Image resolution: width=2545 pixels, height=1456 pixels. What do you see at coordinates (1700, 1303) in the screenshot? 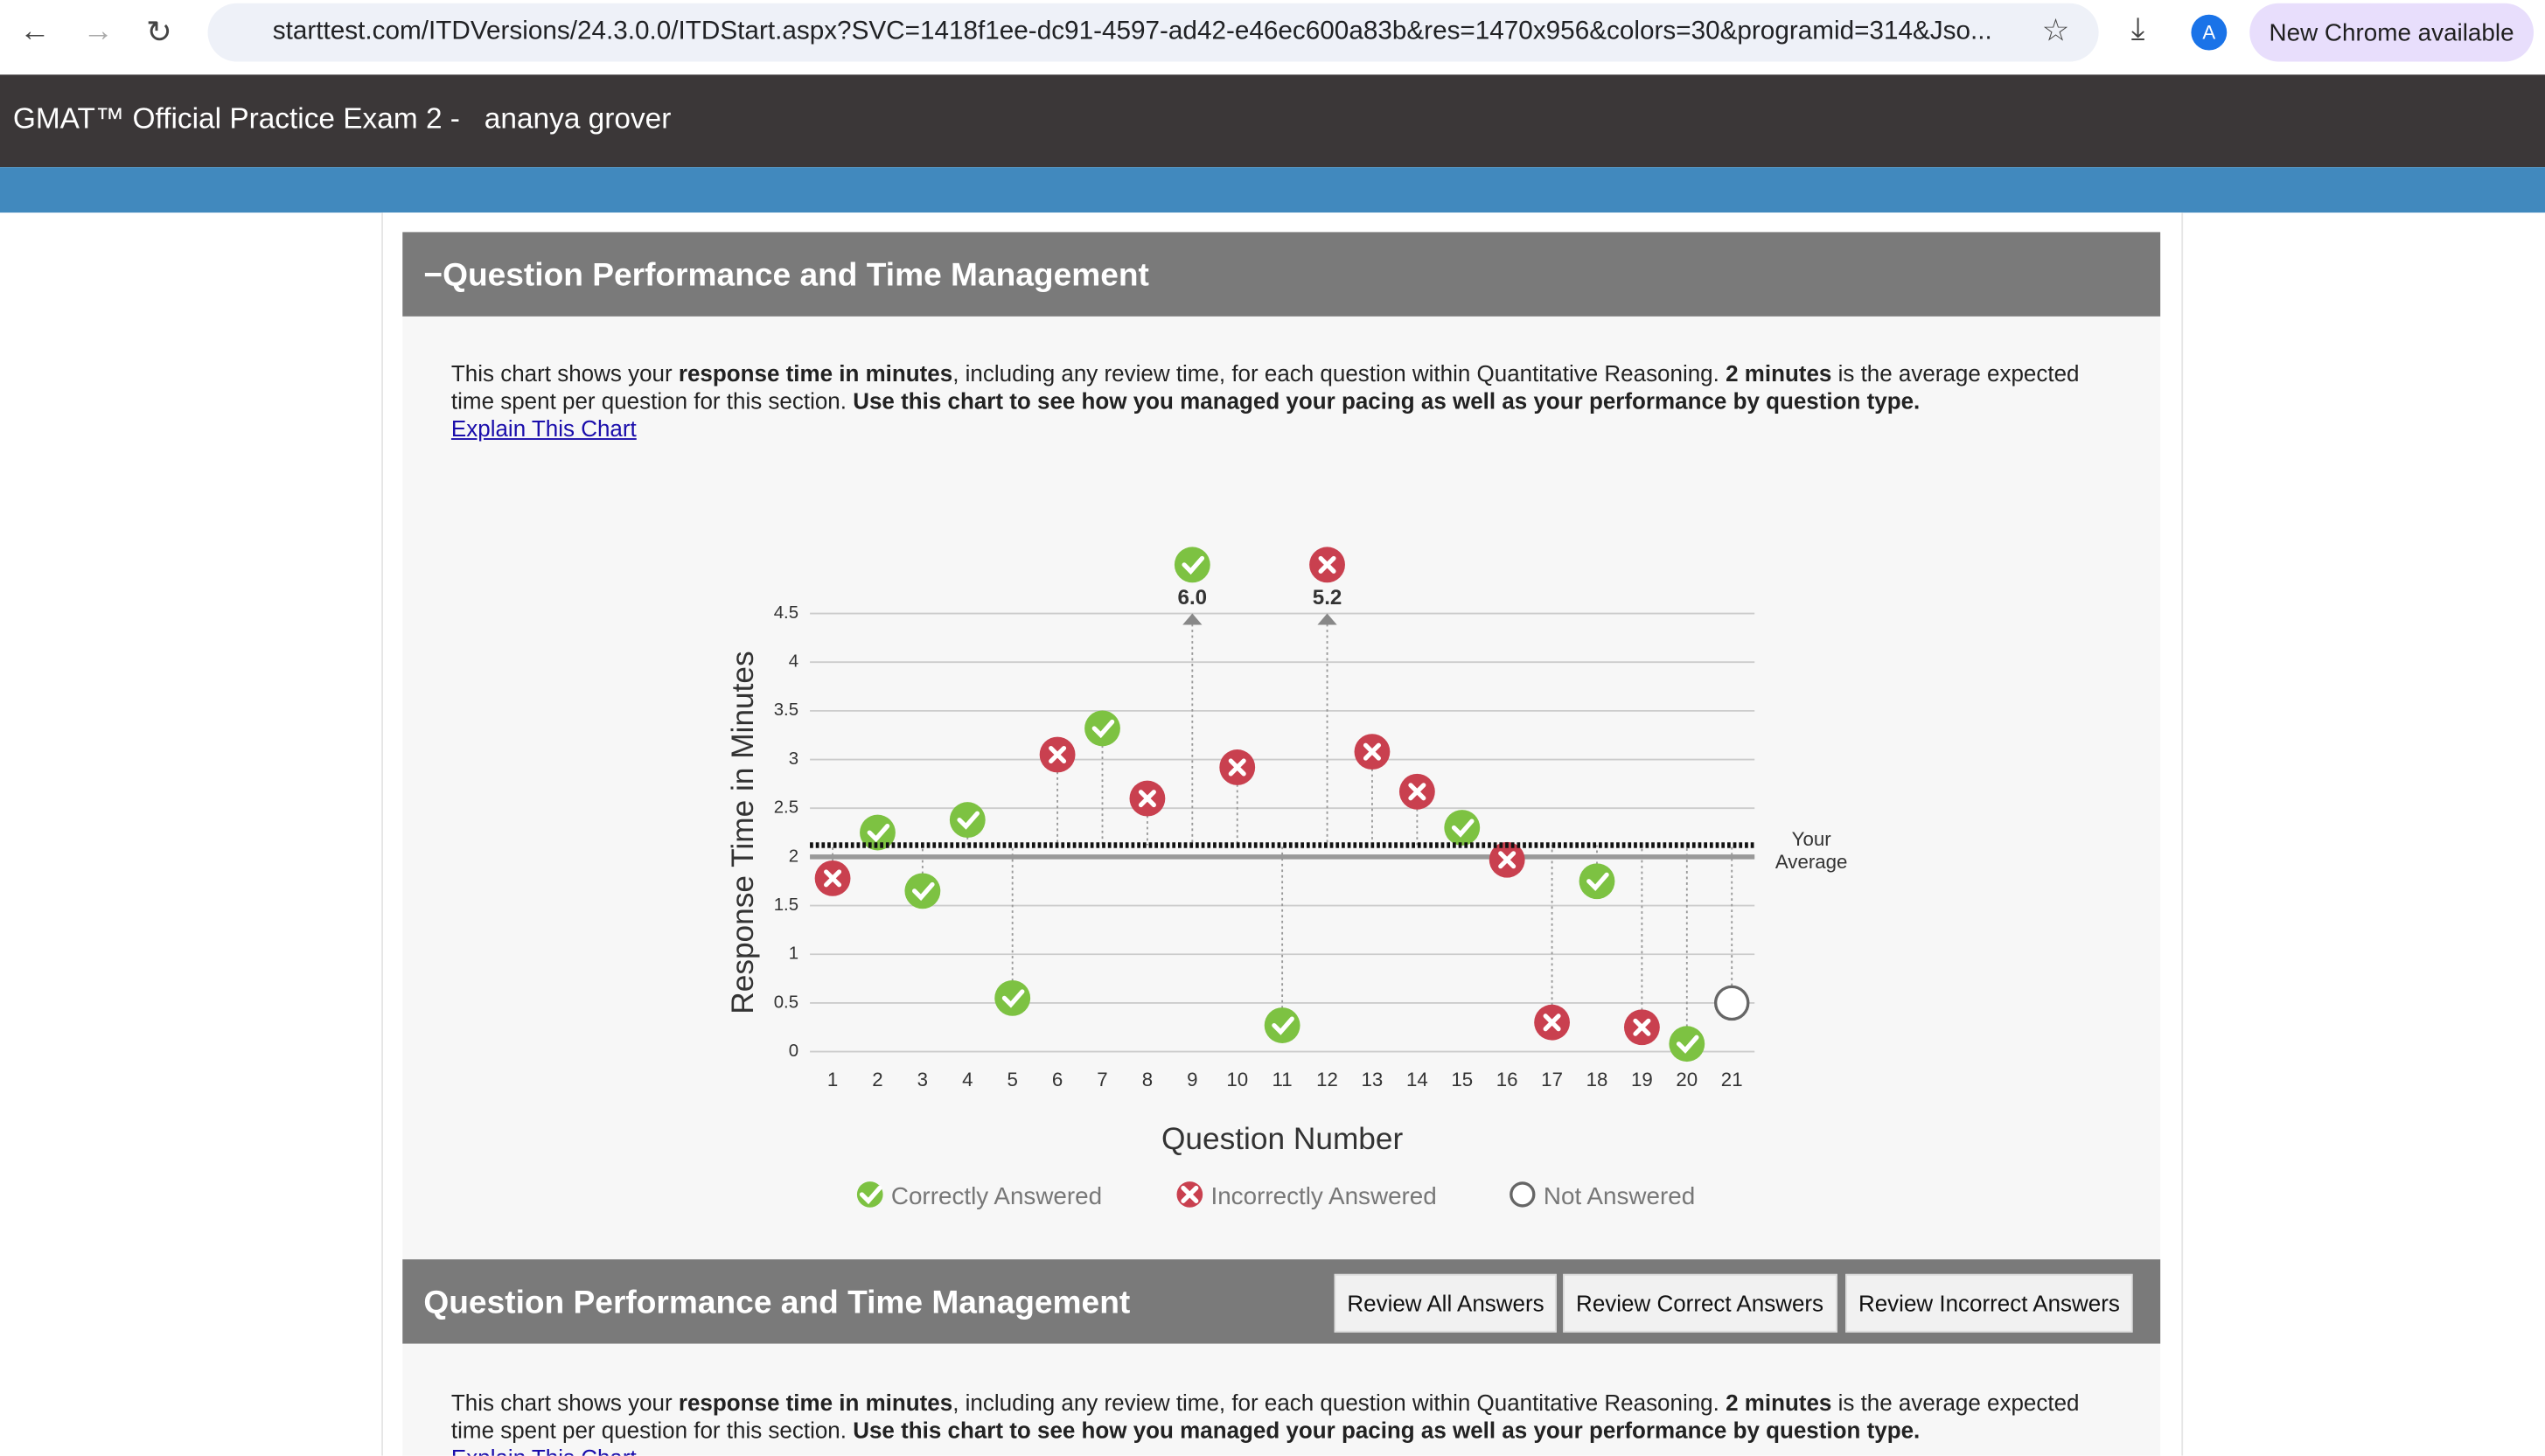
I see `review-button: Review Correct Answers` at bounding box center [1700, 1303].